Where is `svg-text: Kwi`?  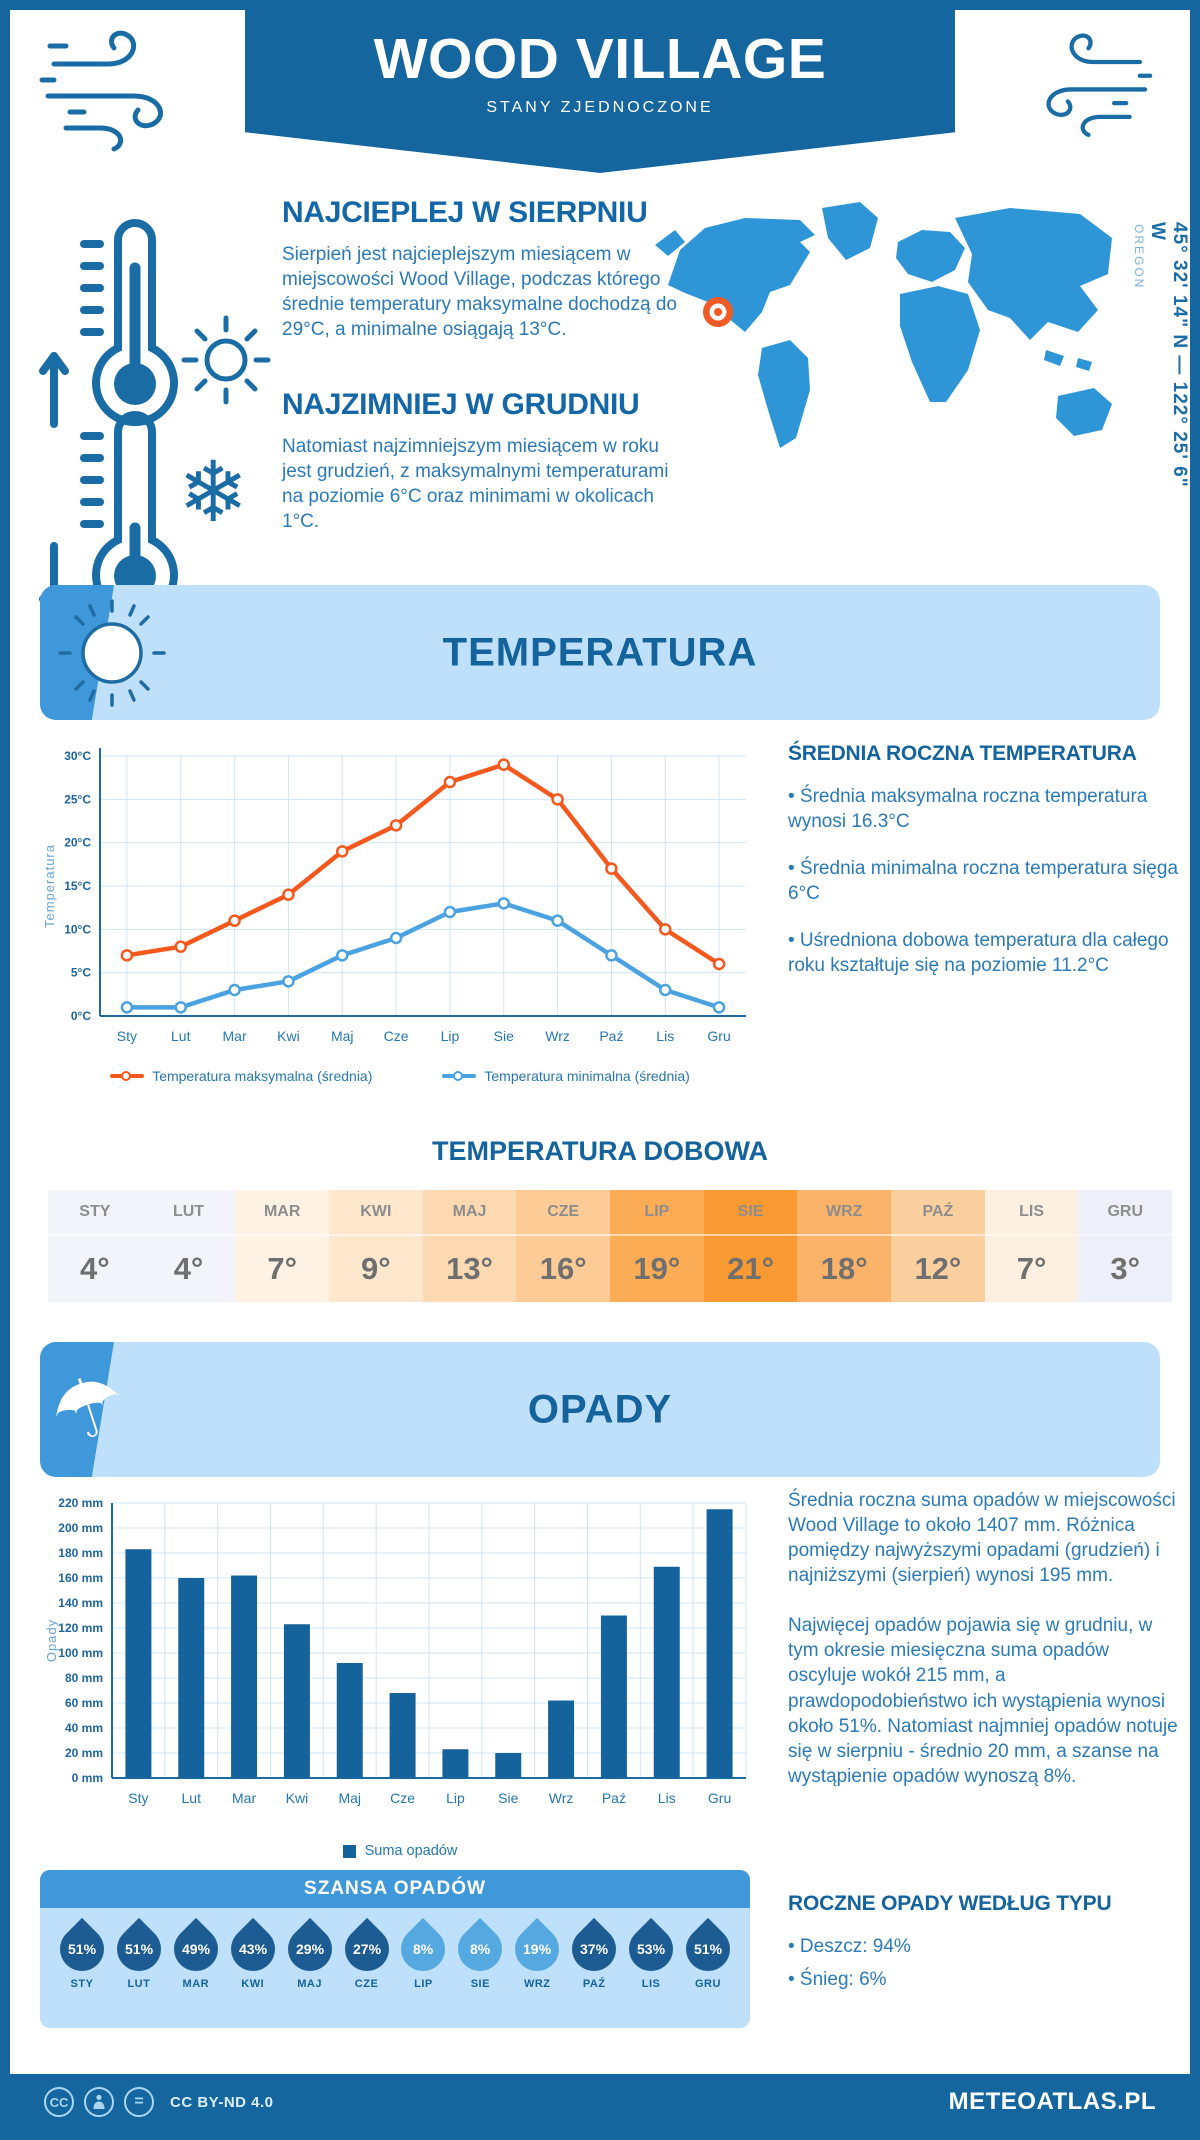 svg-text: Kwi is located at coordinates (297, 1798).